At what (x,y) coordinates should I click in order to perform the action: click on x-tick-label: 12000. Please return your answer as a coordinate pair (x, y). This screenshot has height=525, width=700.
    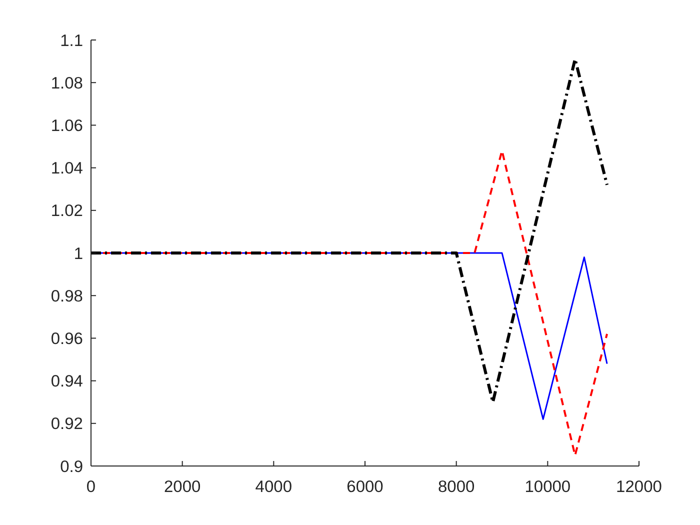
    Looking at the image, I should click on (639, 487).